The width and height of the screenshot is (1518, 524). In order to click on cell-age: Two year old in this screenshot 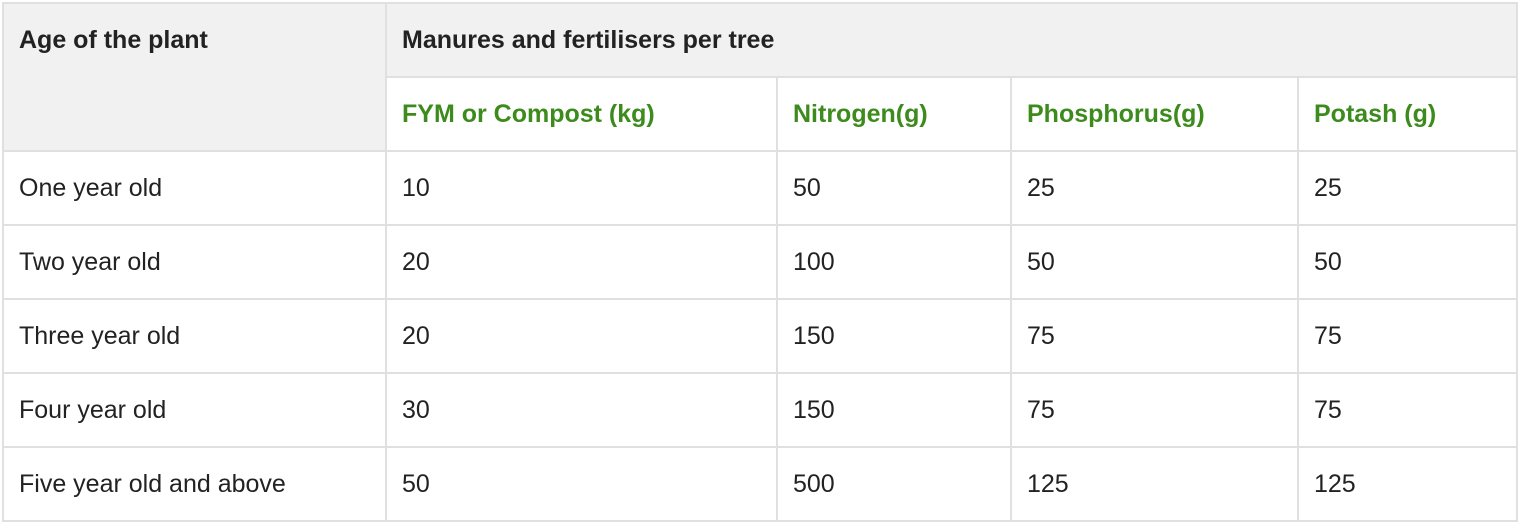, I will do `click(194, 262)`.